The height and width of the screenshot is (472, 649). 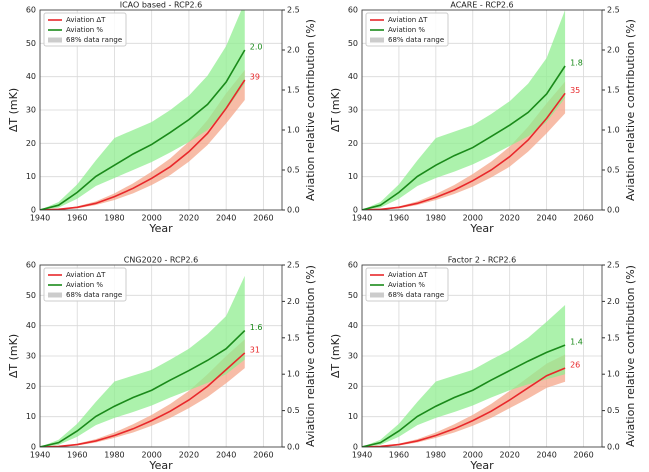 What do you see at coordinates (481, 5) in the screenshot?
I see `chart-title: ACARE - RCP2.6` at bounding box center [481, 5].